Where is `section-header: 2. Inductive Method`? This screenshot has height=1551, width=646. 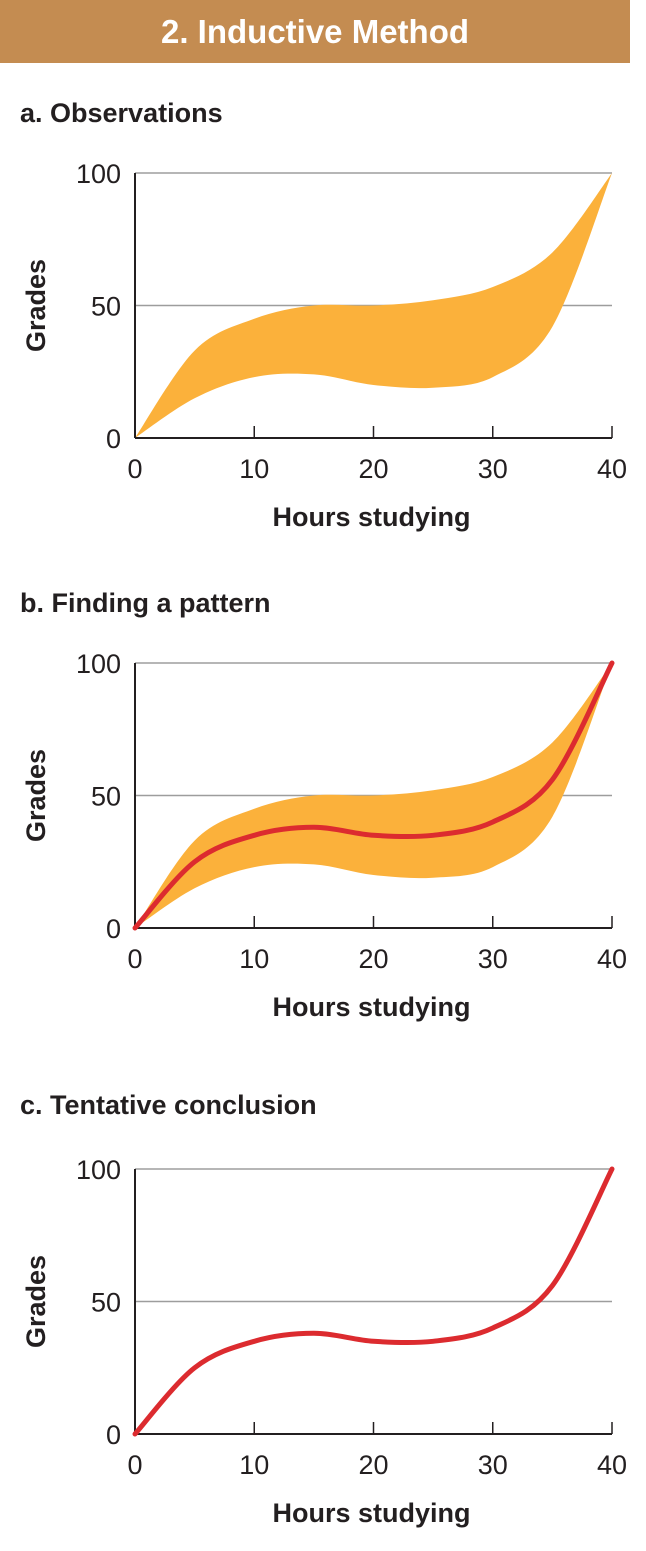
section-header: 2. Inductive Method is located at coordinates (315, 31).